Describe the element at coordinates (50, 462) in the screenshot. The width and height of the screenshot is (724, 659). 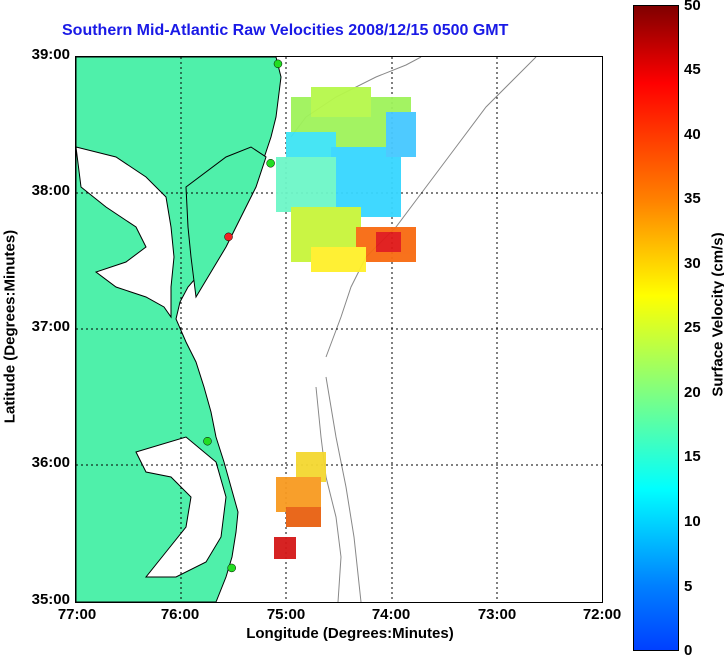
I see `y-tick-label: 36:00` at that location.